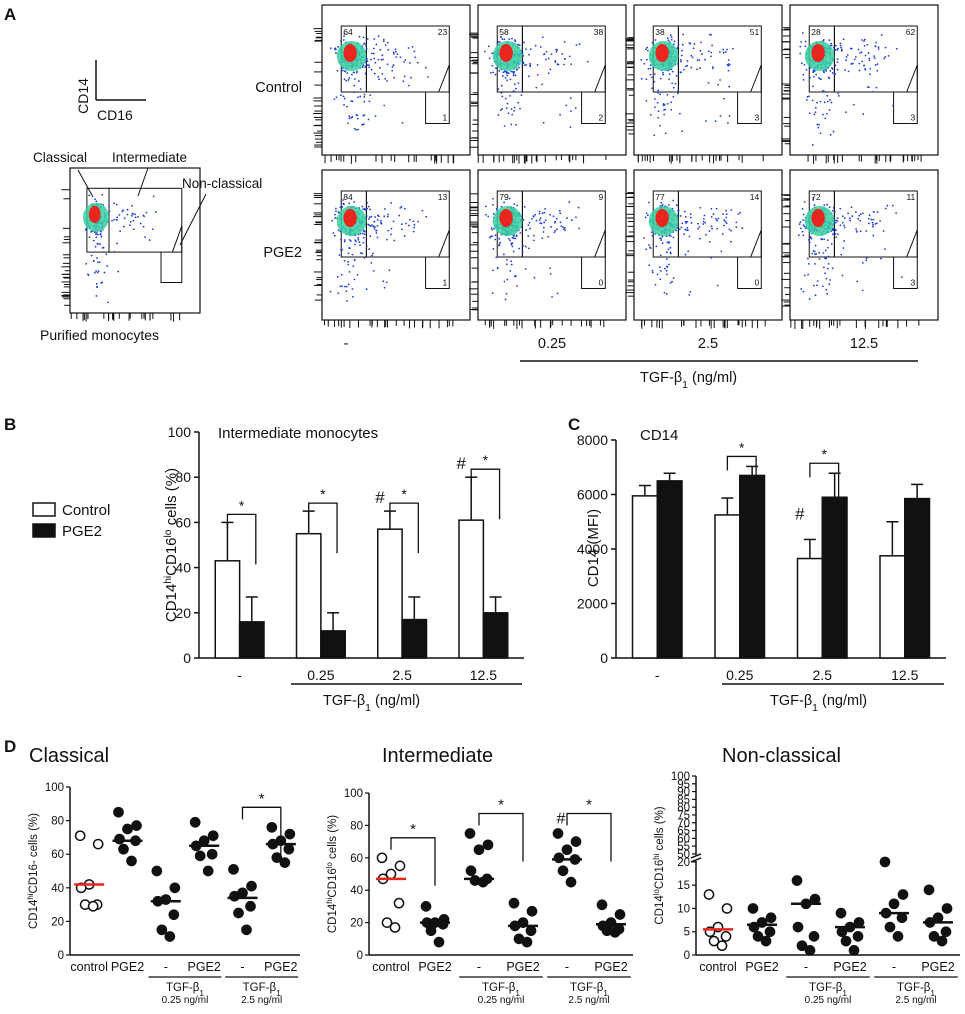 The image size is (965, 1014). I want to click on dotplot-y-label-part: CD16, so click(333, 882).